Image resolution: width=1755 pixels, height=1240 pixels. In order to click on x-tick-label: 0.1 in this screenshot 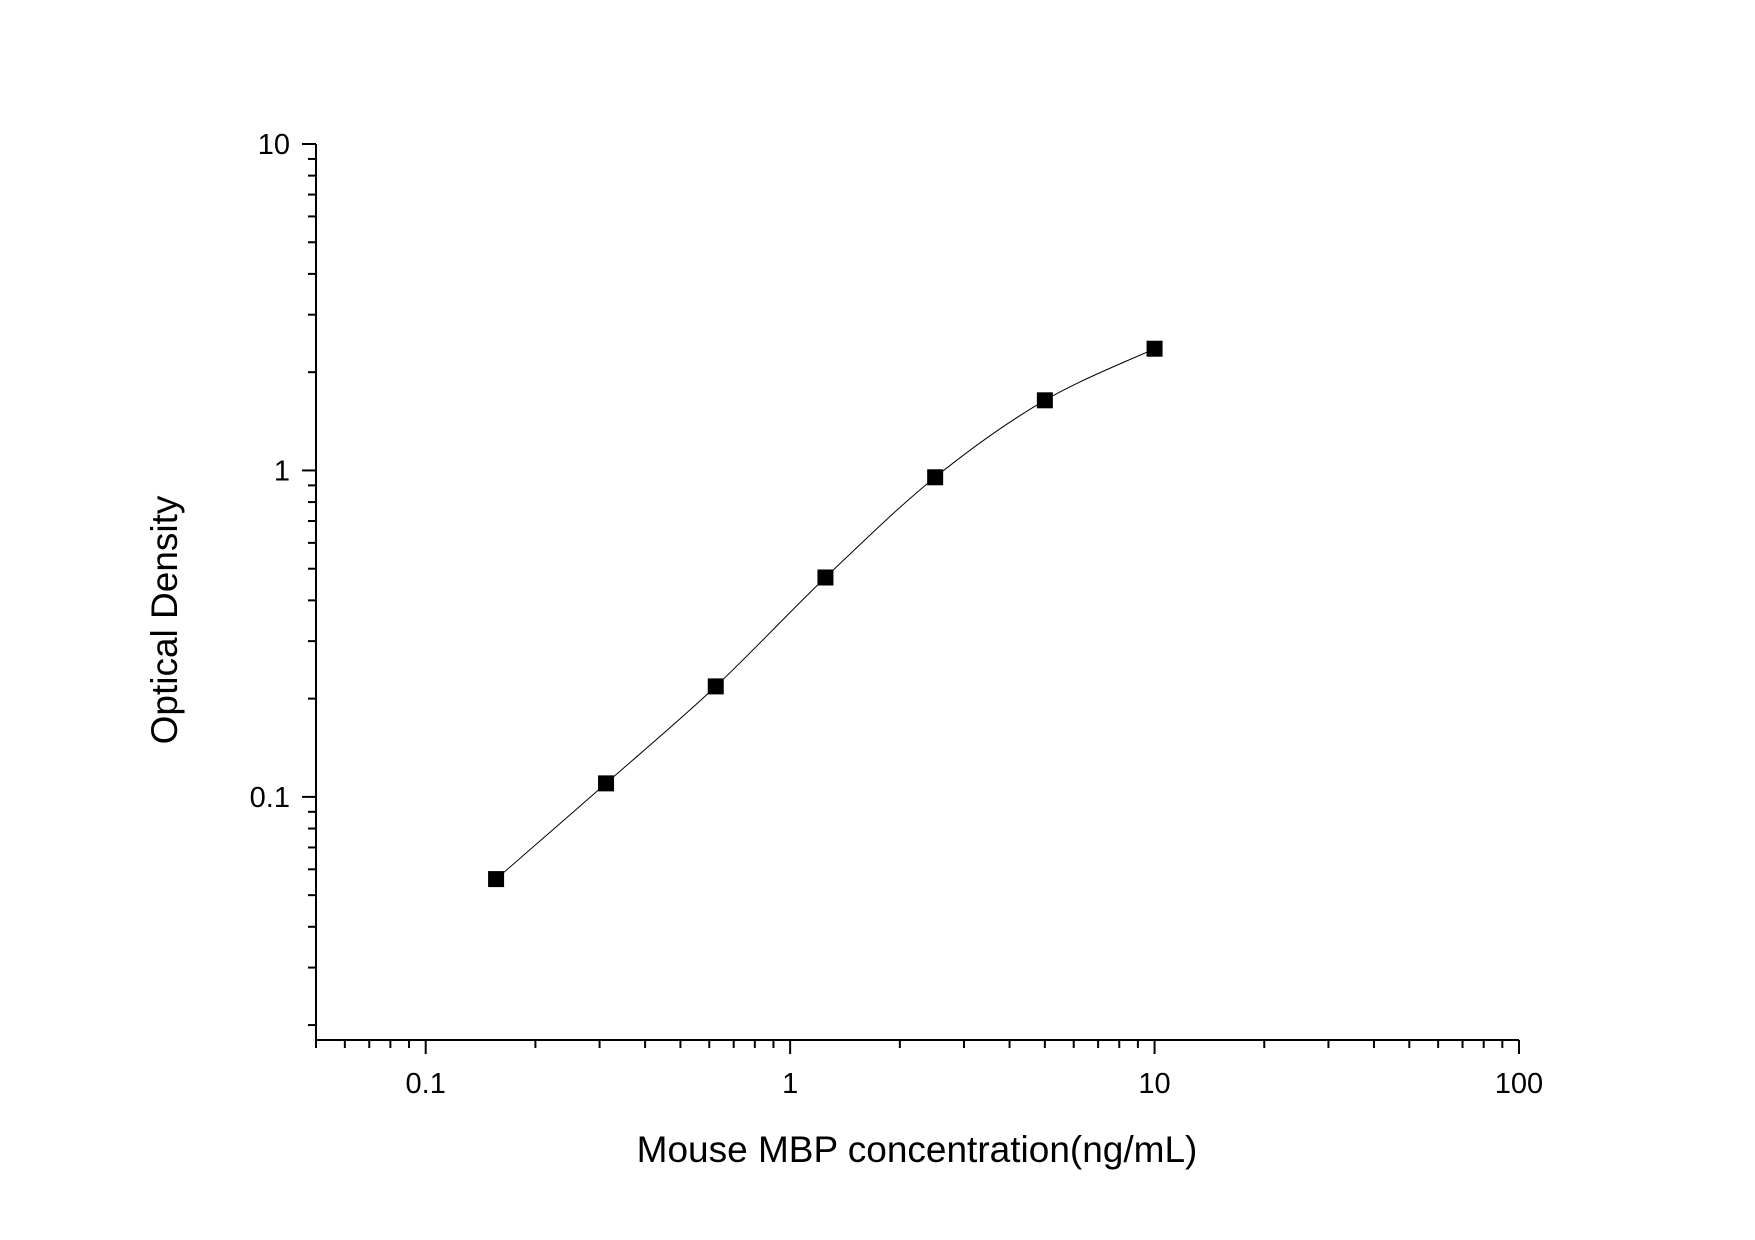, I will do `click(426, 1084)`.